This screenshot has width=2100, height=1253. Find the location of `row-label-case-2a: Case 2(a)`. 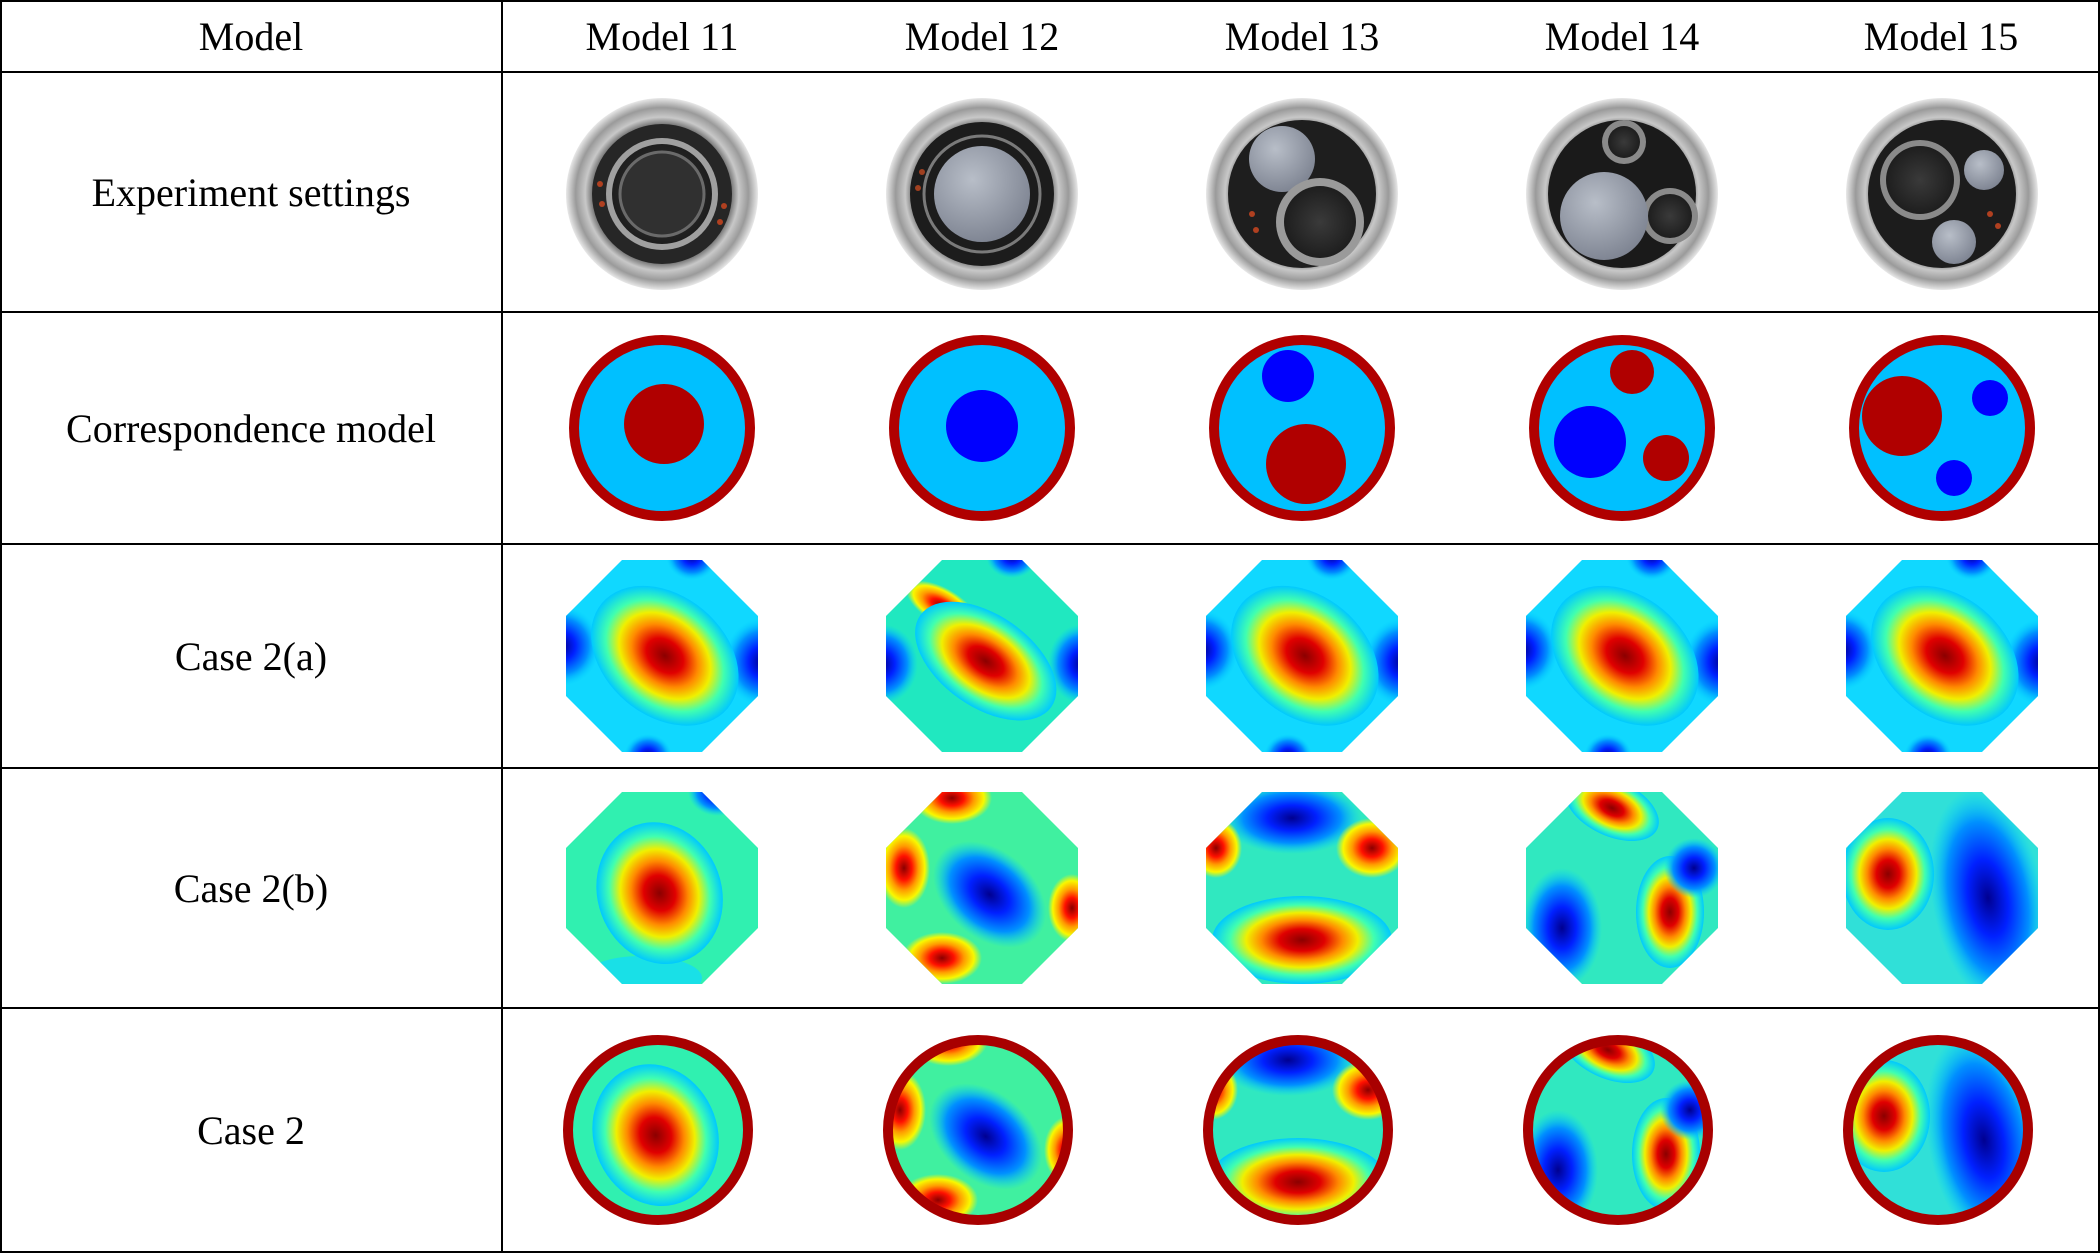

row-label-case-2a: Case 2(a) is located at coordinates (251, 656).